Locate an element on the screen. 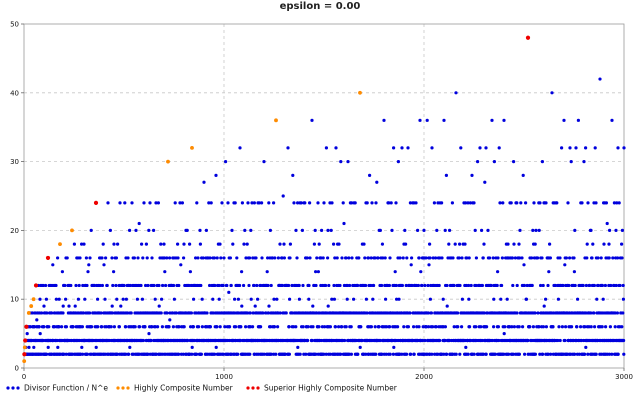 This screenshot has width=640, height=400. legend-marker is located at coordinates (123, 388).